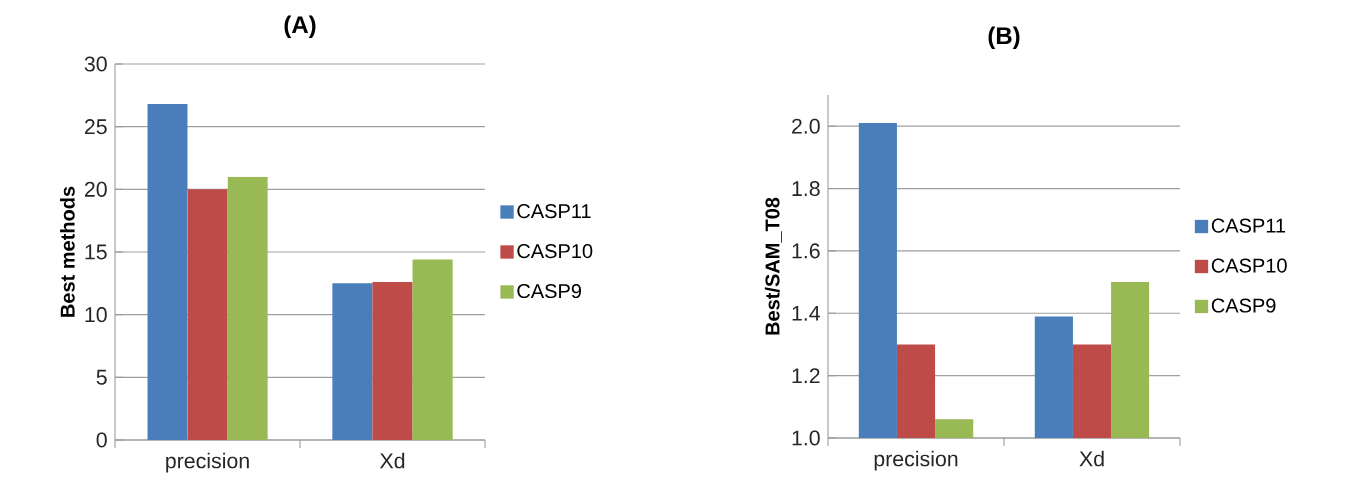 Image resolution: width=1364 pixels, height=498 pixels. I want to click on y-tick-label: 5, so click(101, 377).